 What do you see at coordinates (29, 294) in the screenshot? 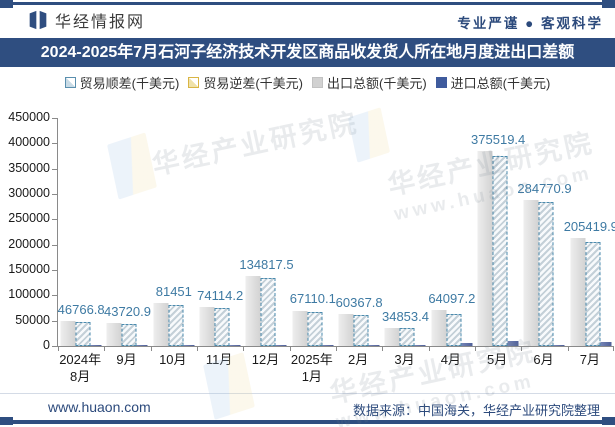
I see `y-tick-label: 100000` at bounding box center [29, 294].